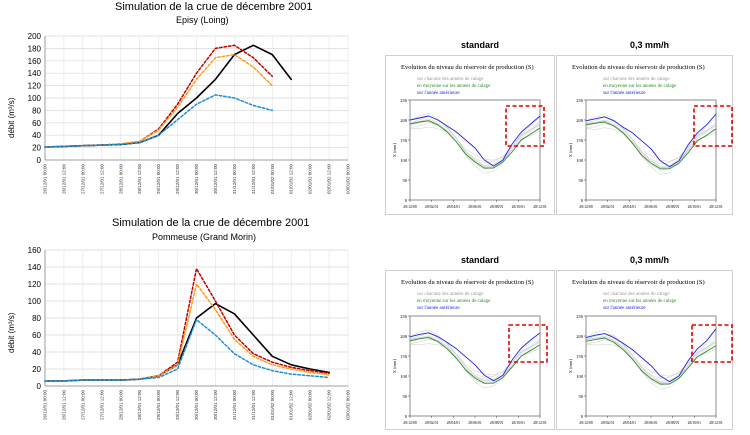 The height and width of the screenshot is (435, 750). What do you see at coordinates (475, 423) in the screenshot?
I see `panel3-xtick: 28/06/01` at bounding box center [475, 423].